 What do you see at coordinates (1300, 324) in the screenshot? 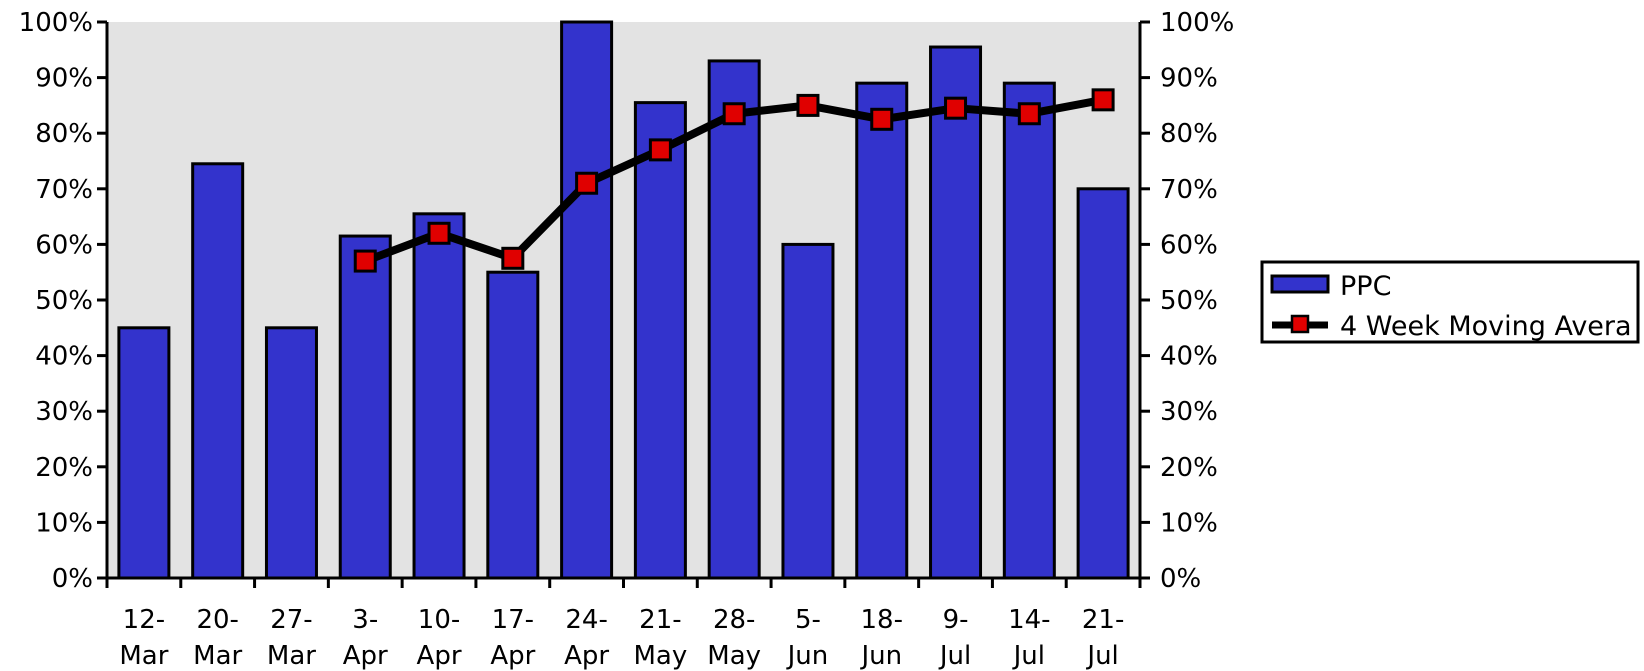
I see `legend-marker-moving-average` at bounding box center [1300, 324].